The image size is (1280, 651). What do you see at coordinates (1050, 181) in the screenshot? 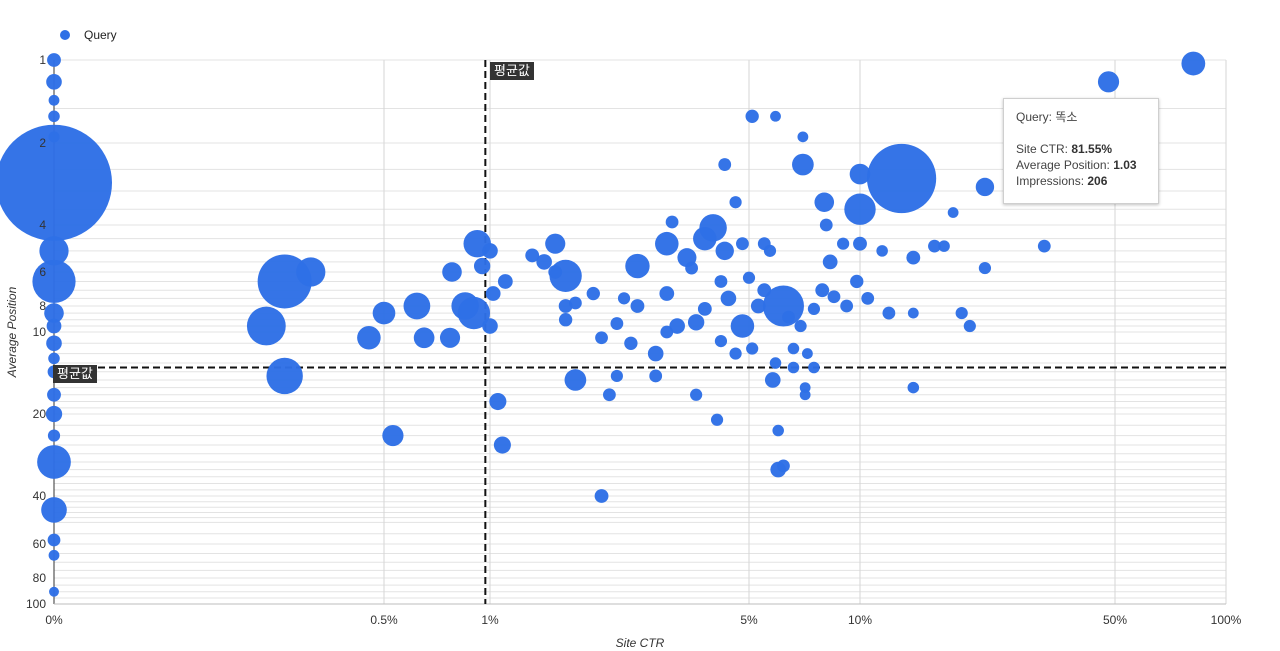
I see `tooltip-imp-label: Impressions:` at bounding box center [1050, 181].